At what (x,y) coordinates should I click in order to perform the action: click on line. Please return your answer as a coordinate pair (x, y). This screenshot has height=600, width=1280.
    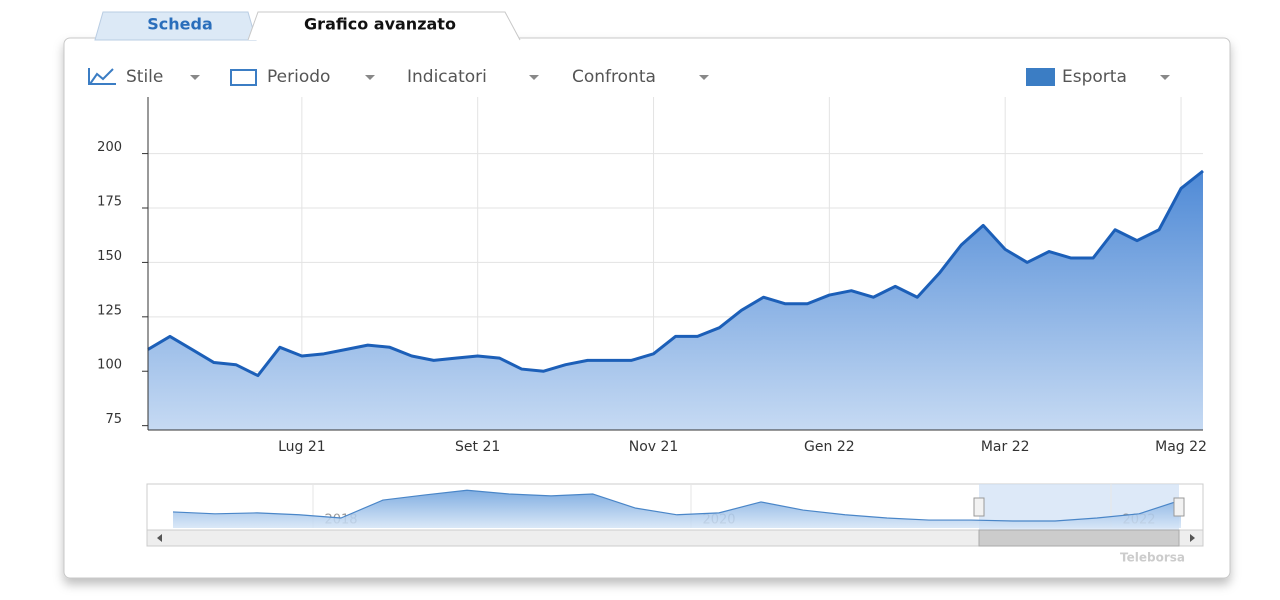
    Looking at the image, I should click on (677, 505).